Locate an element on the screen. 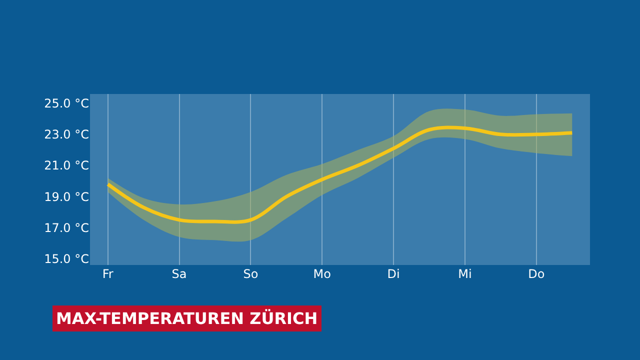 The height and width of the screenshot is (360, 640). x-tick-label: Mi is located at coordinates (465, 274).